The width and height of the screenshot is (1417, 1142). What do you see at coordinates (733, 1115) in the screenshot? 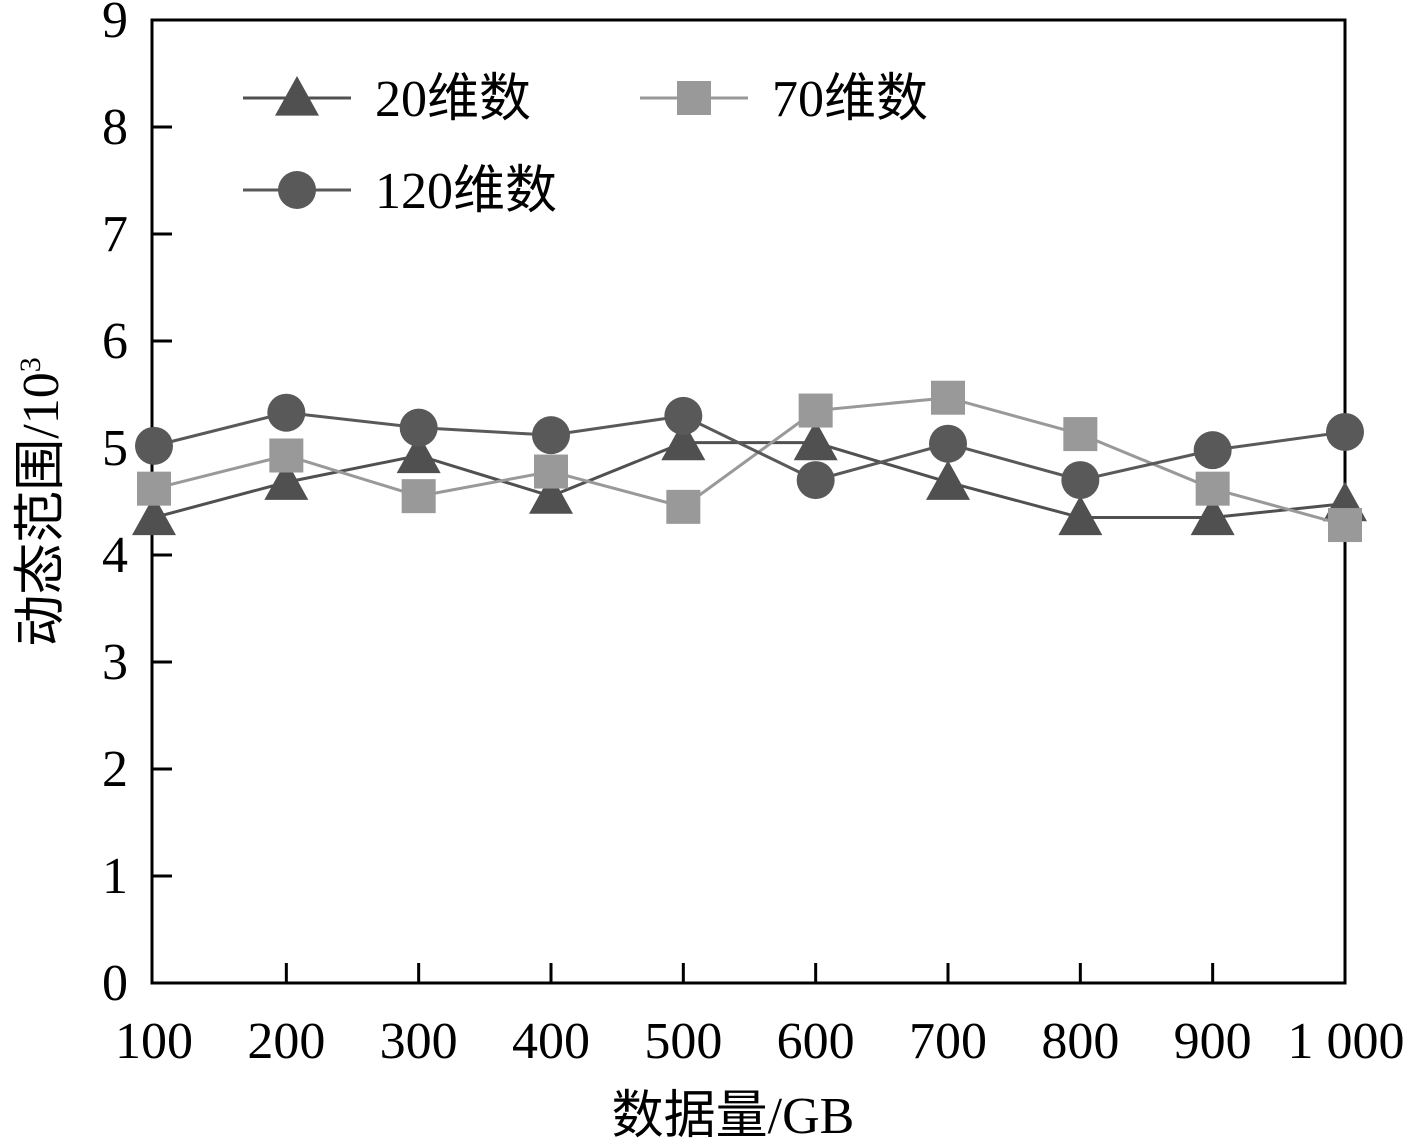
I see `x-axis-title: 数据量/GB` at bounding box center [733, 1115].